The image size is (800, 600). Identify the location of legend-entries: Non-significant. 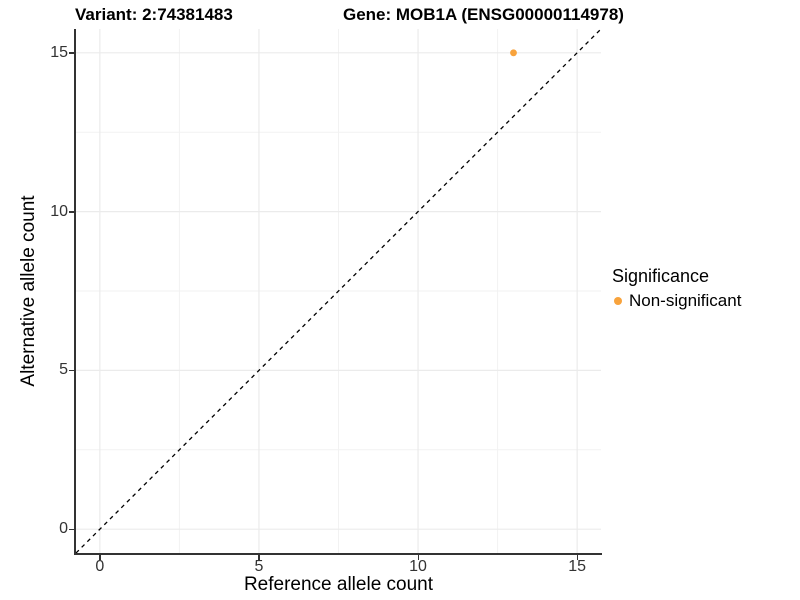
(676, 301).